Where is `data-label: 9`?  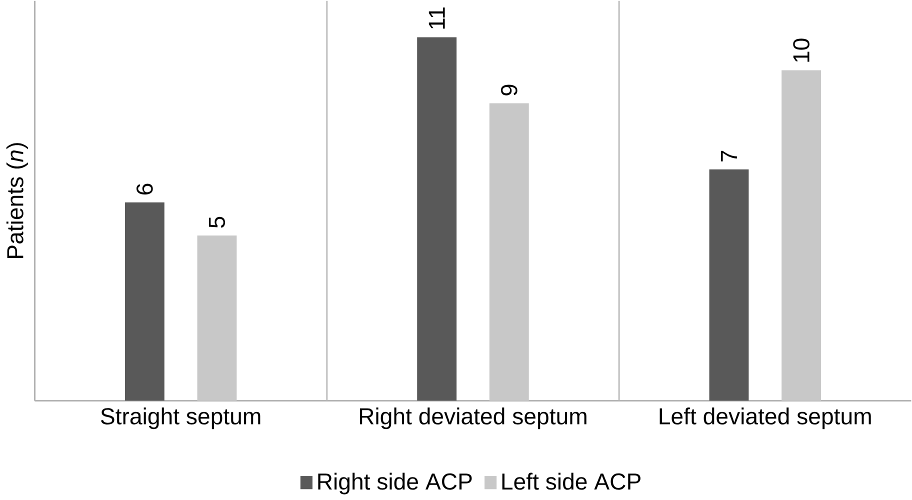
data-label: 9 is located at coordinates (509, 90).